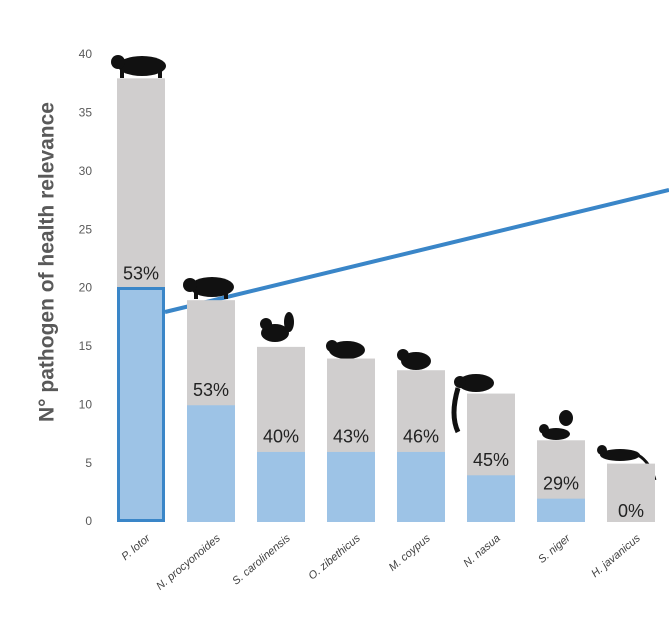 The image size is (669, 620). What do you see at coordinates (491, 460) in the screenshot?
I see `data-label: 45%` at bounding box center [491, 460].